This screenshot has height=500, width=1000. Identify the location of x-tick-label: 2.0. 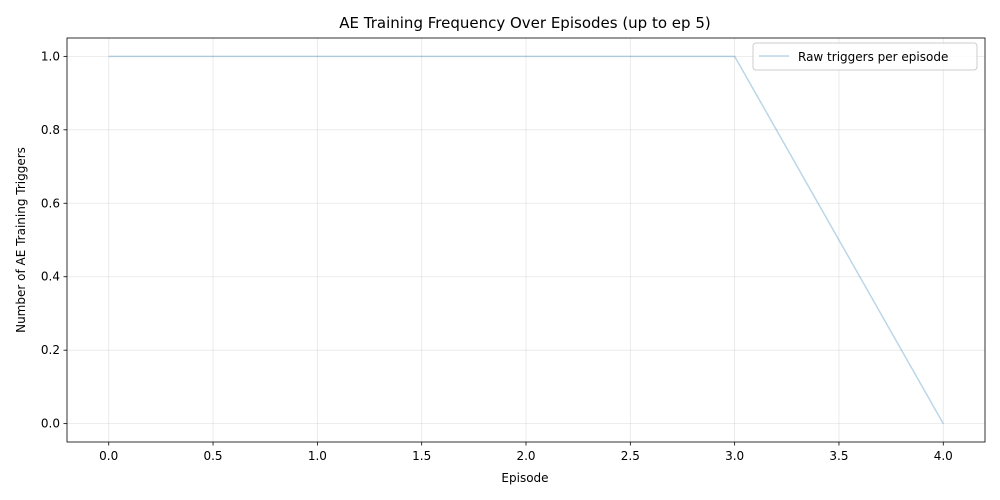
(525, 456).